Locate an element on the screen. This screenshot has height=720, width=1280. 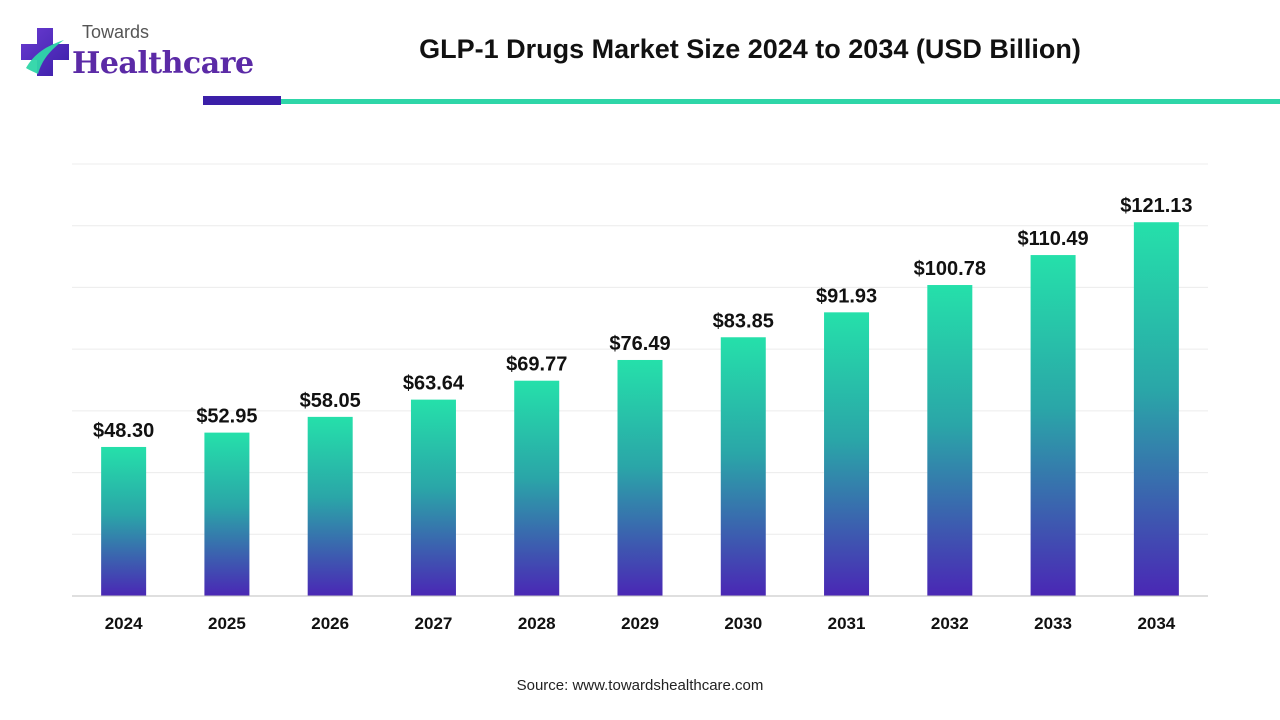
x-tick-label-2026: 2026 is located at coordinates (330, 623).